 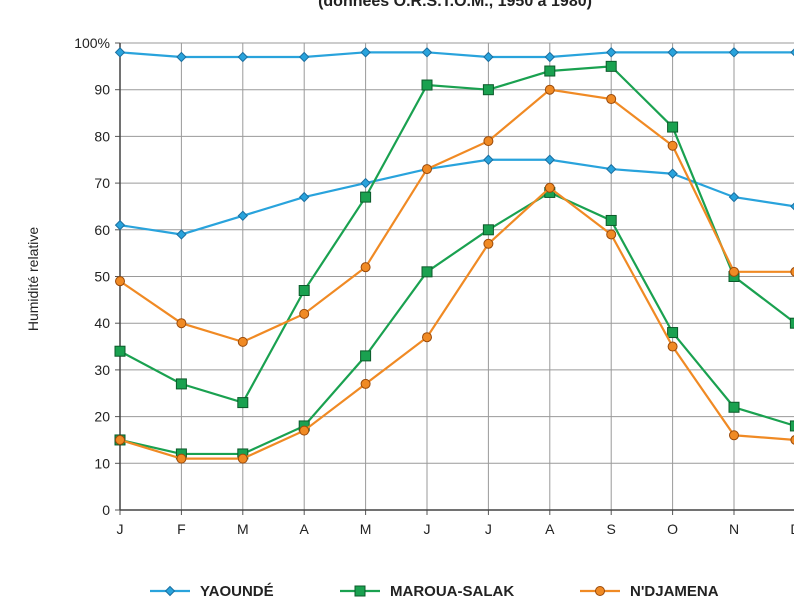 I want to click on y-tick-label: 10, so click(x=102, y=463).